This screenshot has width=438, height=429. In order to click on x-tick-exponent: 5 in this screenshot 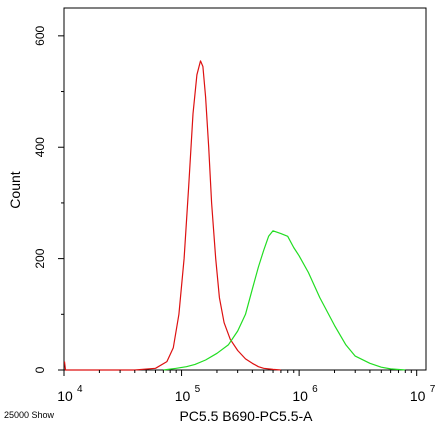, I will do `click(198, 389)`.